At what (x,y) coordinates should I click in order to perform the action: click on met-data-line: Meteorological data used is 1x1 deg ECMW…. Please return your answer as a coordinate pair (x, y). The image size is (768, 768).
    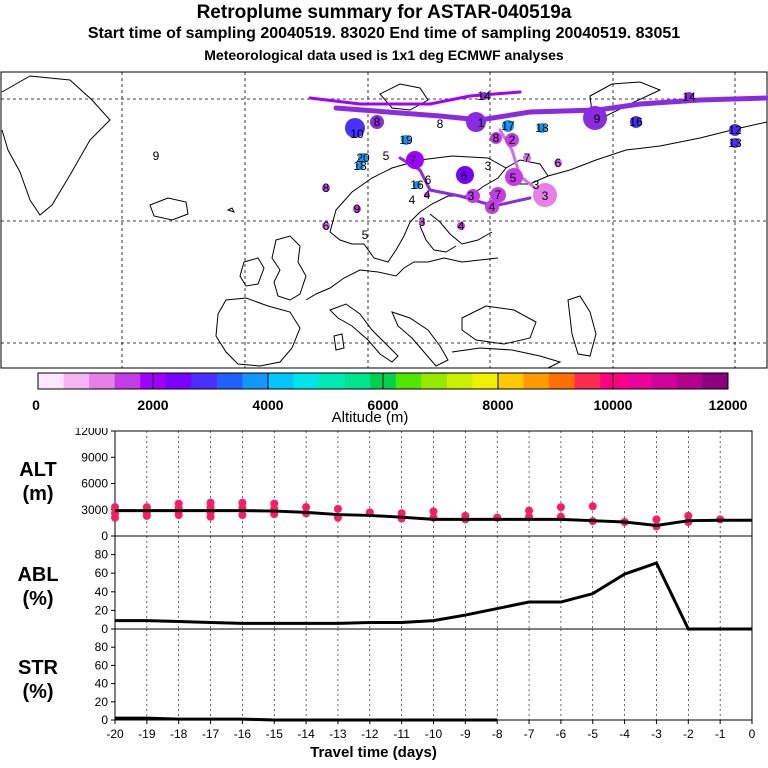
    Looking at the image, I should click on (384, 55).